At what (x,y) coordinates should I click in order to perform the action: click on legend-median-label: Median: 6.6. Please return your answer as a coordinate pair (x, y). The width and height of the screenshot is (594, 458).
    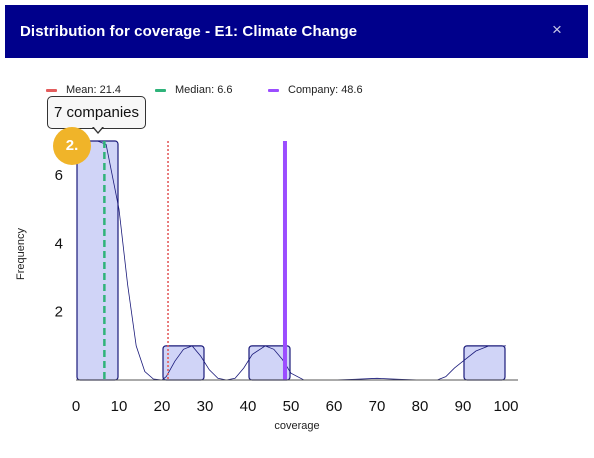
    Looking at the image, I should click on (204, 90).